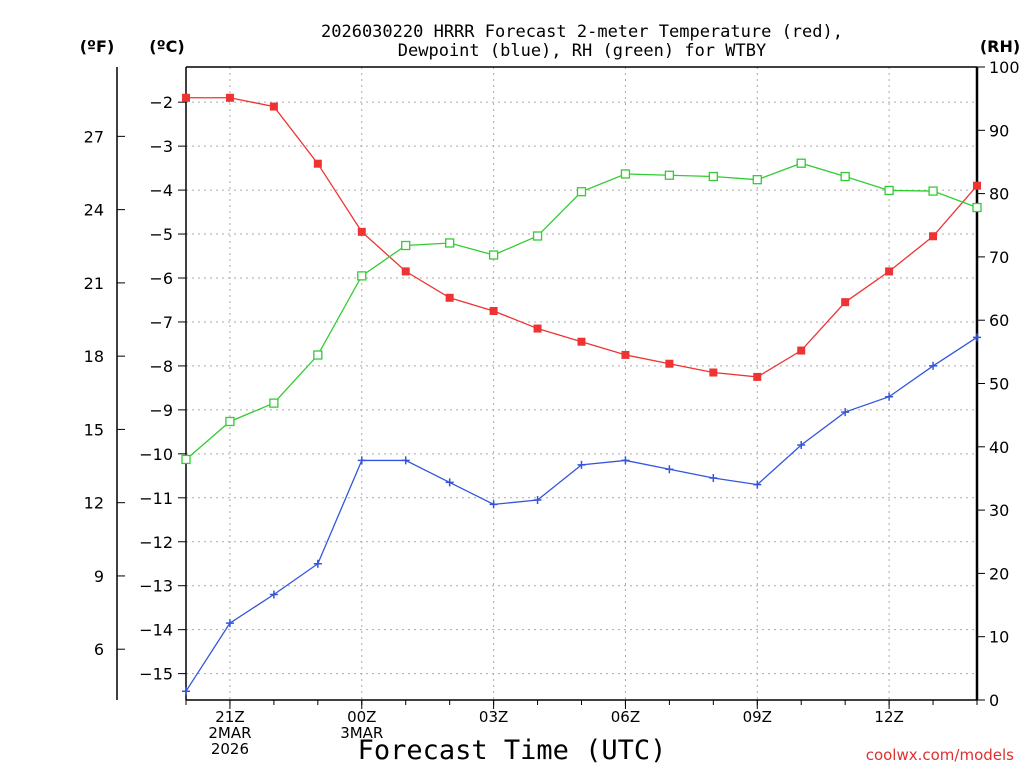 The width and height of the screenshot is (1024, 768). Describe the element at coordinates (999, 257) in the screenshot. I see `rh-tick-label: 70` at that location.